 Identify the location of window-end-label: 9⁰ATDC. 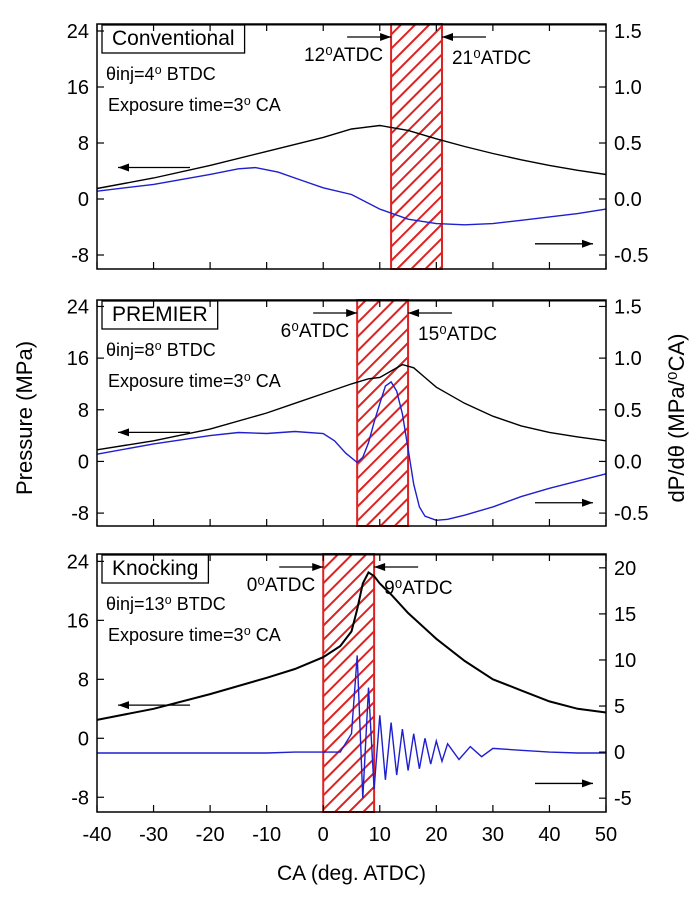
(418, 588).